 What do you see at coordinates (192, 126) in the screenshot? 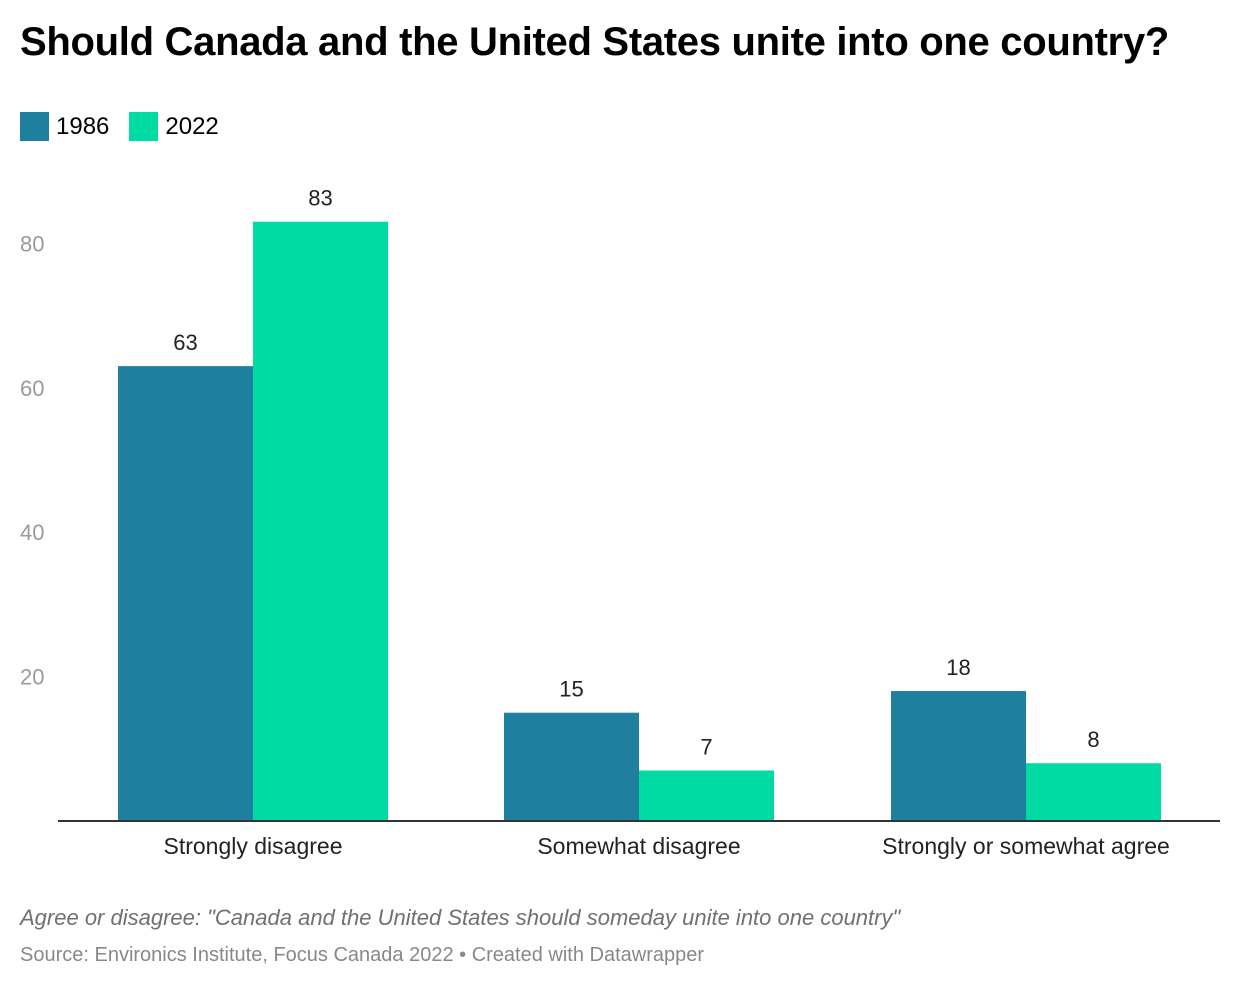
I see `legend-label-2022: 2022` at bounding box center [192, 126].